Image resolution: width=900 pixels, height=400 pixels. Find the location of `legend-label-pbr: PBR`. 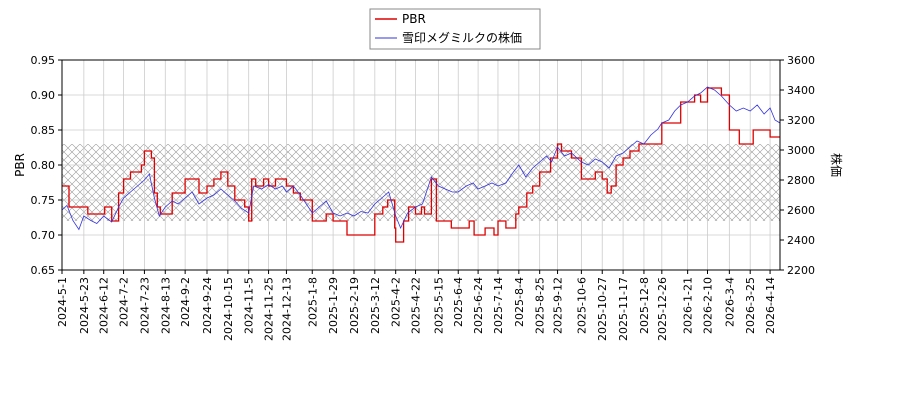

legend-label-pbr: PBR is located at coordinates (414, 19).